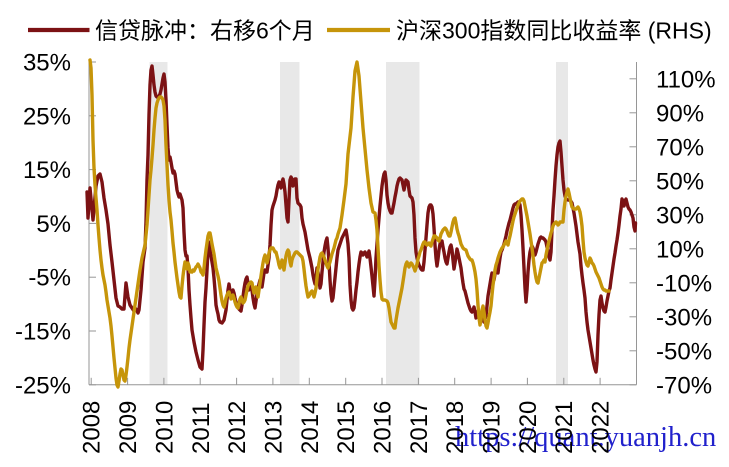 This screenshot has width=729, height=467. I want to click on svg-text: 2021, so click(564, 427).